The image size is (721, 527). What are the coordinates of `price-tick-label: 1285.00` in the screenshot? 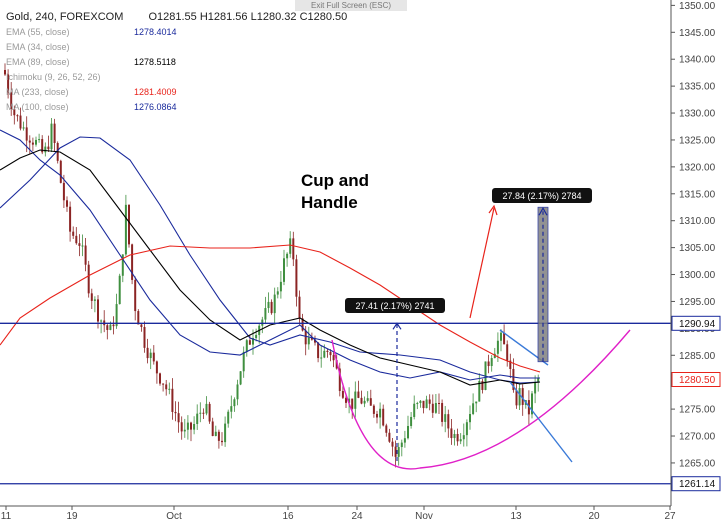 It's located at (697, 356).